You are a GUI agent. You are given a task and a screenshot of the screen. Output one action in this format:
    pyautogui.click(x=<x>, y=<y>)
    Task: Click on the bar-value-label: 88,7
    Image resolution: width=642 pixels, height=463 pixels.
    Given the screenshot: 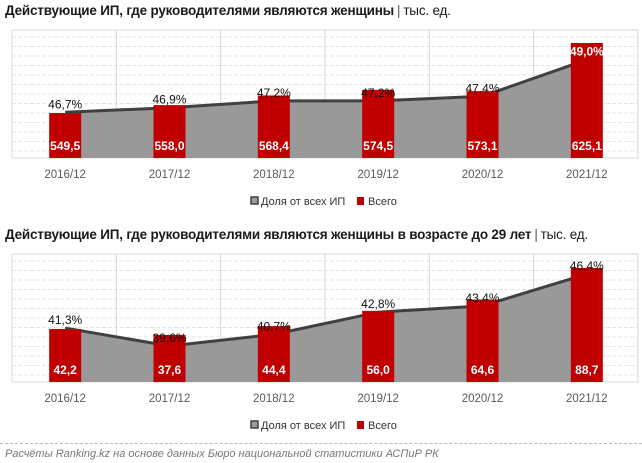 What is the action you would take?
    pyautogui.click(x=587, y=370)
    